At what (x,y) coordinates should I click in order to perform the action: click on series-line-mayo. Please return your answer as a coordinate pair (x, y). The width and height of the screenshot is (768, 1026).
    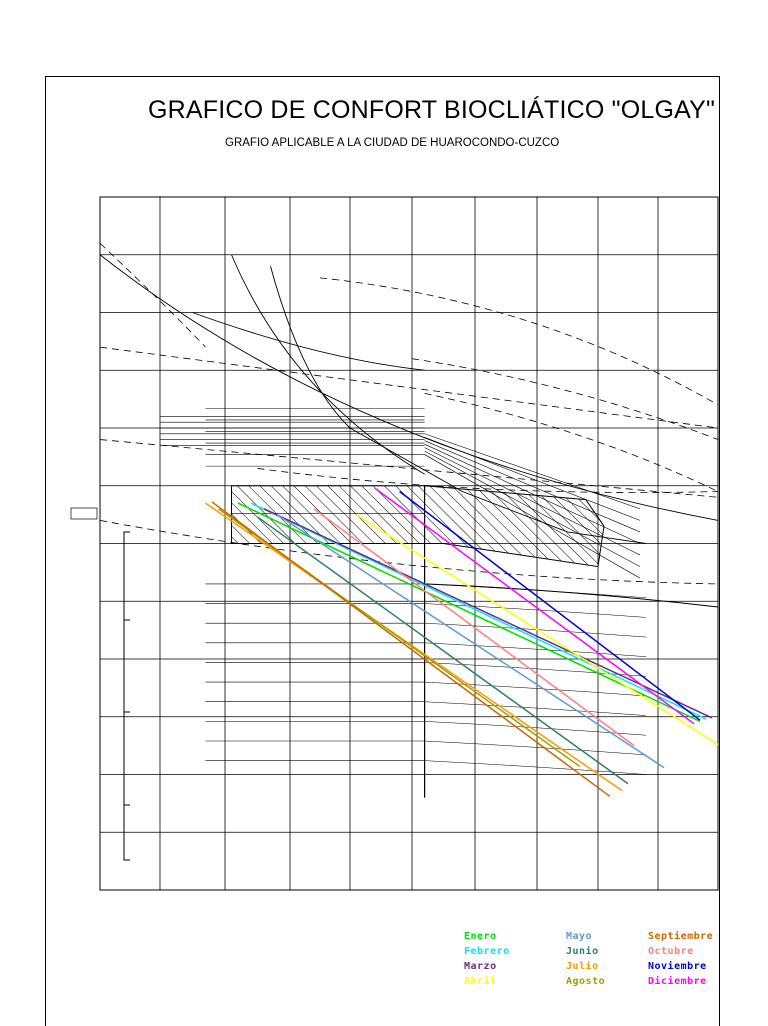
    Looking at the image, I should click on (470, 641).